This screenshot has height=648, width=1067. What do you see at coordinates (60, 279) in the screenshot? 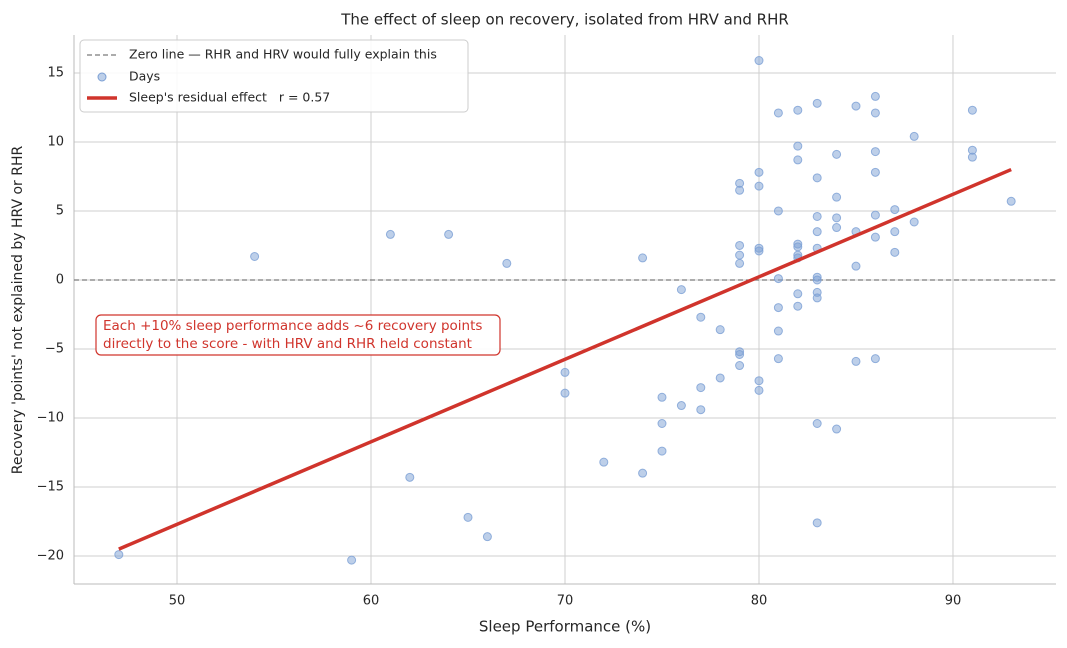
I see `y-tick-label: 0` at bounding box center [60, 279].